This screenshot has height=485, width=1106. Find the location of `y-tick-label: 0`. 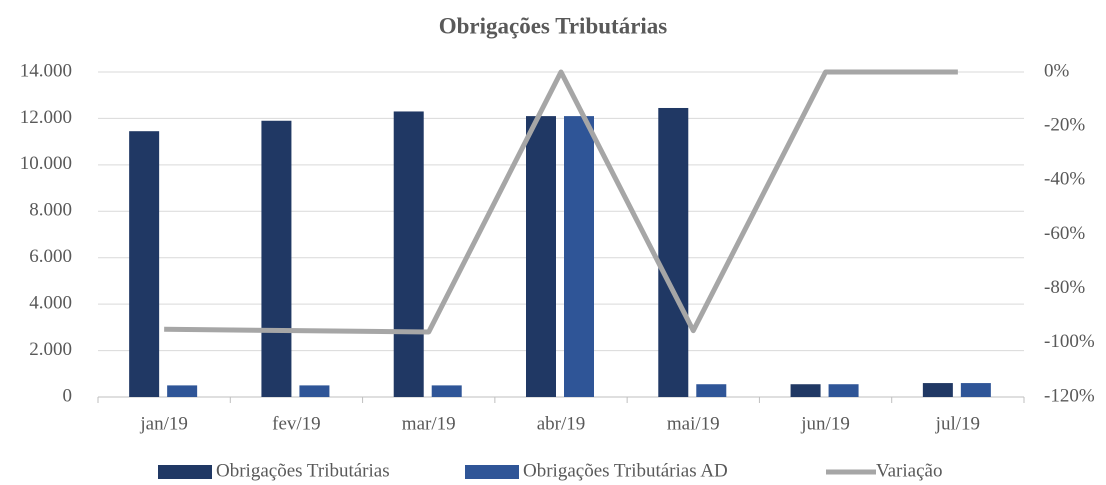

y-tick-label: 0 is located at coordinates (68, 395).